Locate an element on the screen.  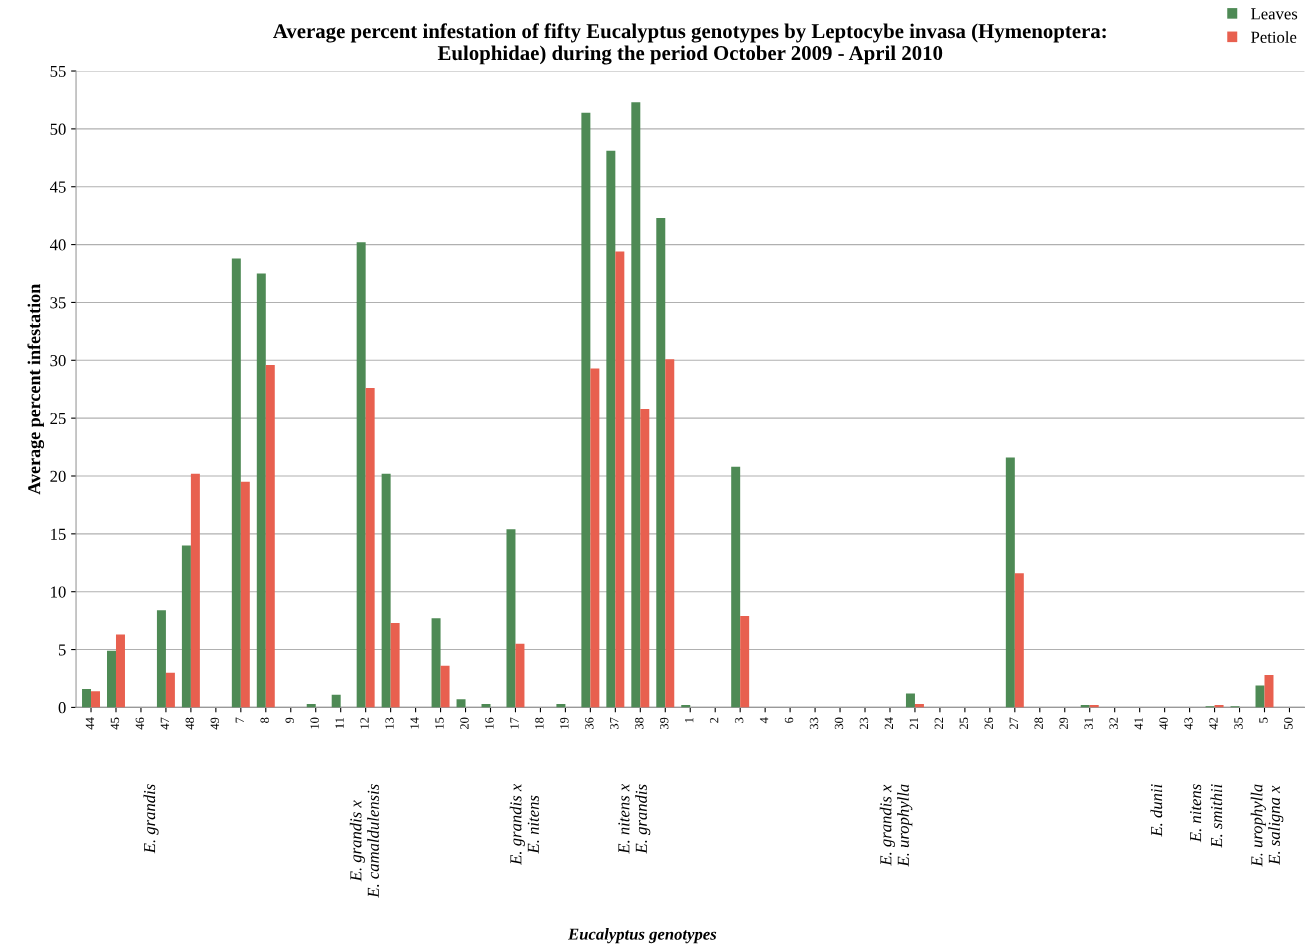
y-tick-label: 20 is located at coordinates (58, 476).